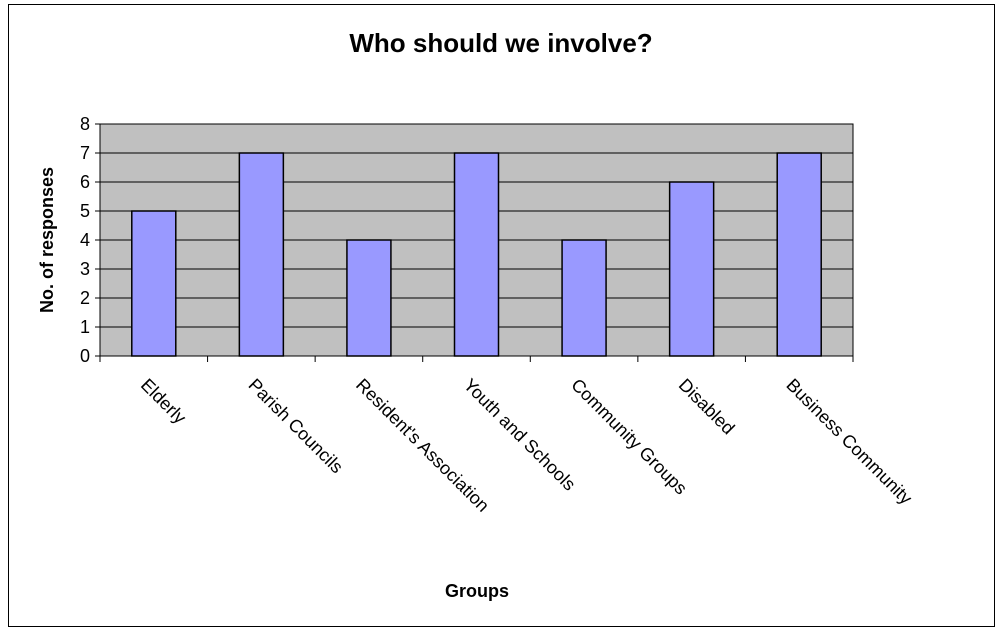 This screenshot has height=633, width=1003. I want to click on bar-parish-councils, so click(261, 254).